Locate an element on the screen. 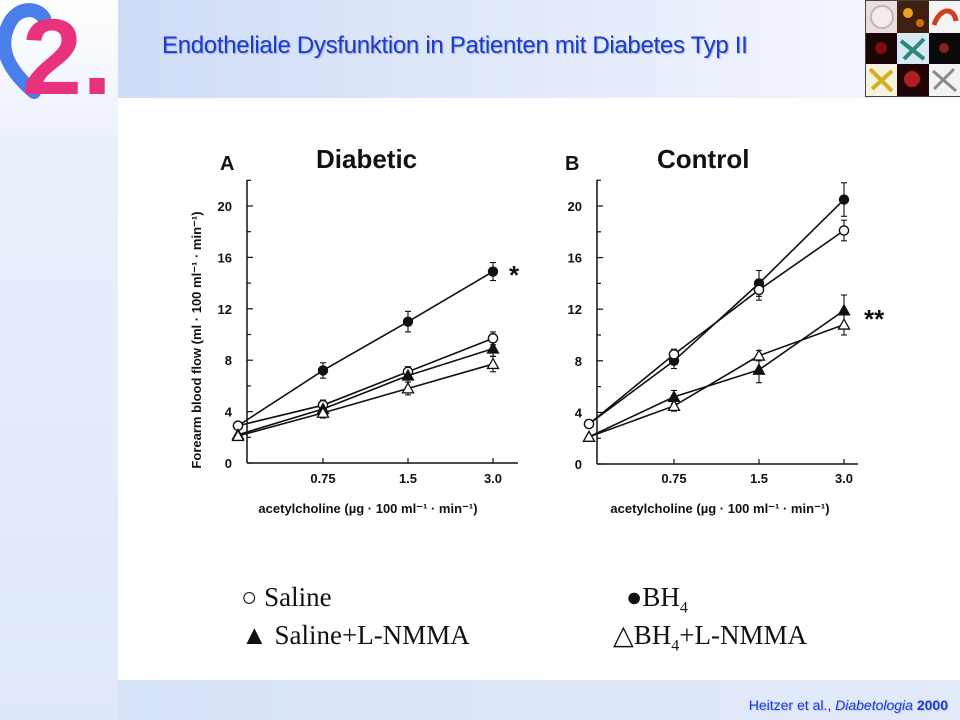 The width and height of the screenshot is (960, 720). citation-journal: Diabetologia is located at coordinates (874, 705).